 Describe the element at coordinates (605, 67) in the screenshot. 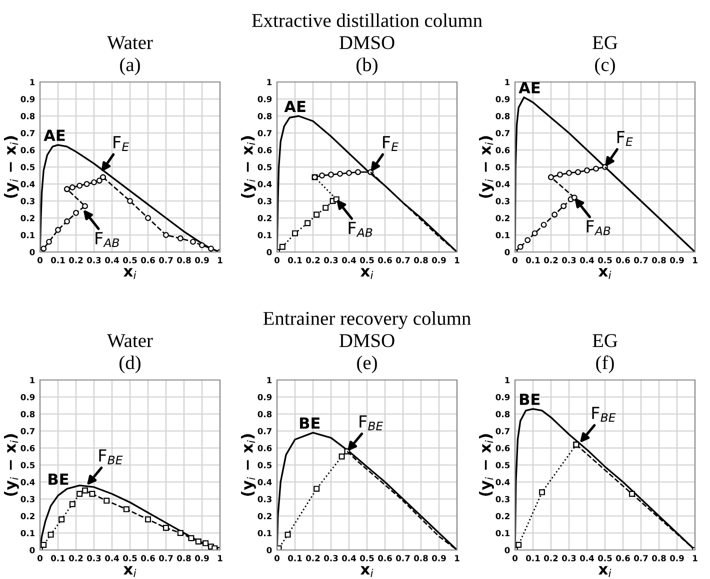

I see `chart-subtitle: (c)` at that location.